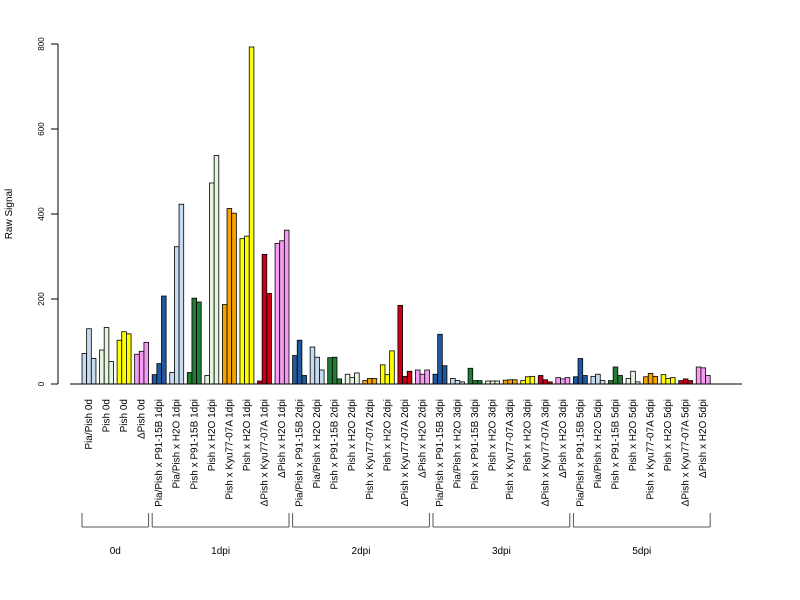 Image resolution: width=800 pixels, height=600 pixels. Describe the element at coordinates (41, 129) in the screenshot. I see `y-tick-label: 600` at that location.